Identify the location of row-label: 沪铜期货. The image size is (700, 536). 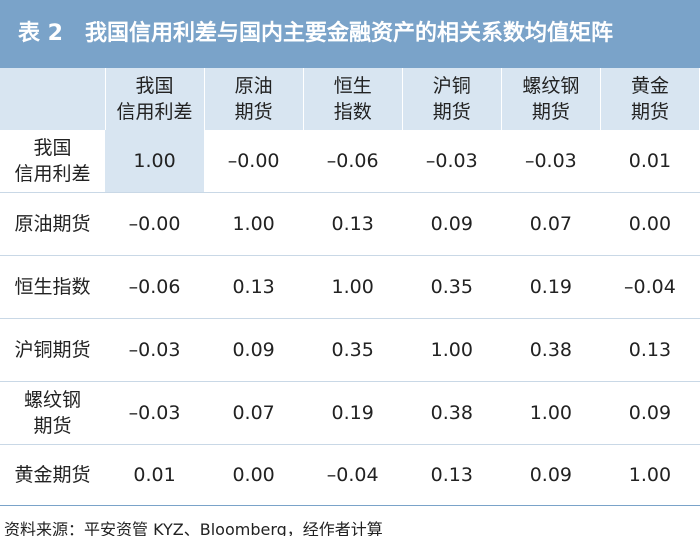
(52, 350).